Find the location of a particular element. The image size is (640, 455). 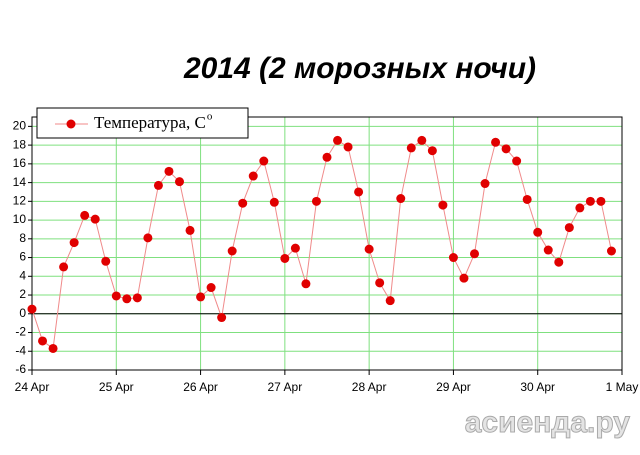

y-tick-label: -6 is located at coordinates (20, 369).